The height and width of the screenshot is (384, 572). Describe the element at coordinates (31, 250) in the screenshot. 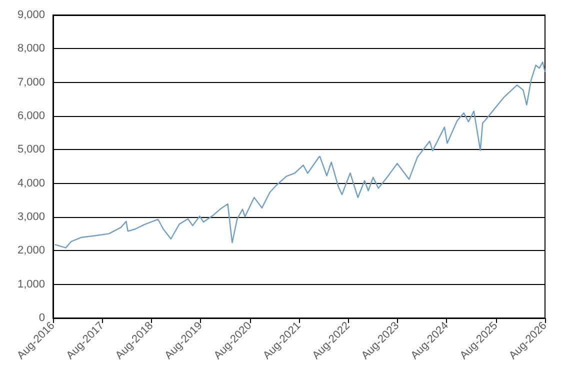

I see `y-tick-label: 2,000` at that location.